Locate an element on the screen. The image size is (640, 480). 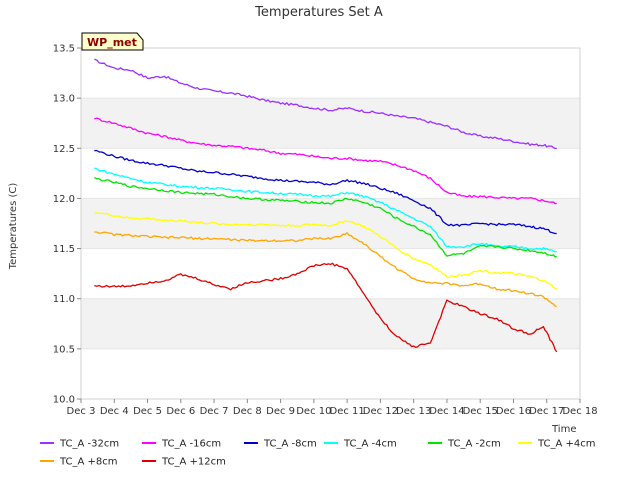
x-tick-label: Dec 17 is located at coordinates (546, 411).